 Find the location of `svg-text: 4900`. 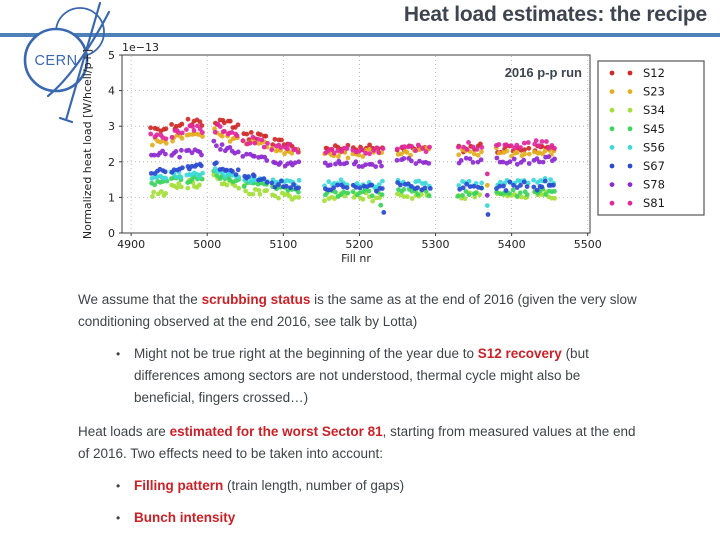

svg-text: 4900 is located at coordinates (131, 244).